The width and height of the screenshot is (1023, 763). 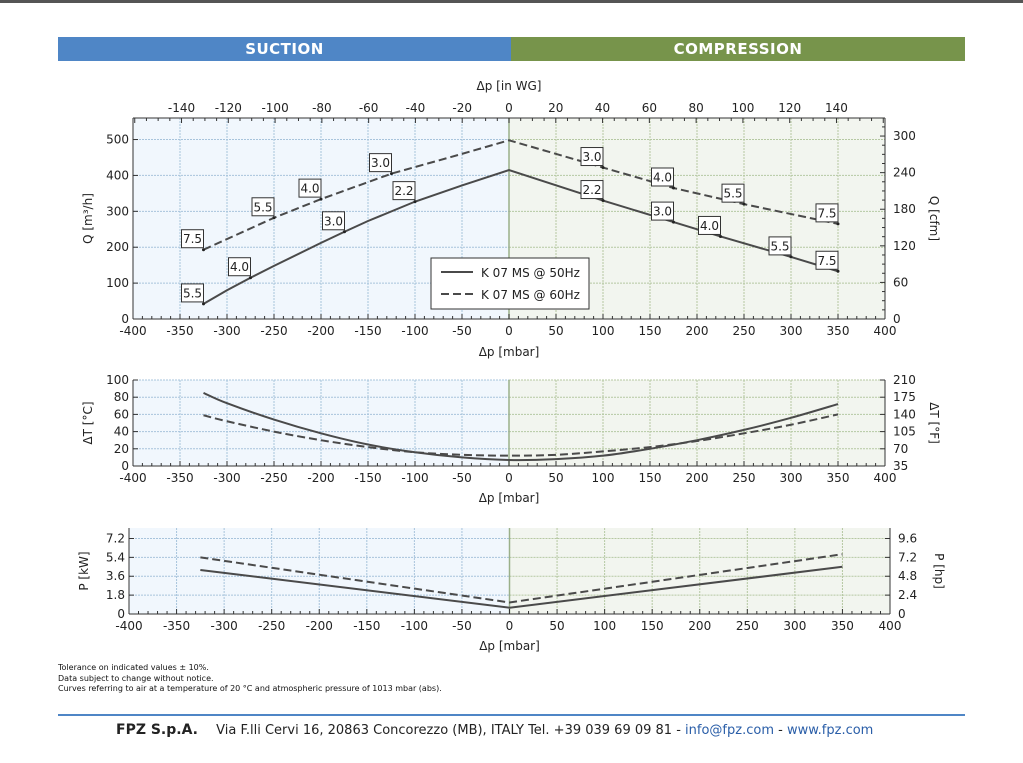 What do you see at coordinates (900, 282) in the screenshot?
I see `y-right-tick-label: 60` at bounding box center [900, 282].